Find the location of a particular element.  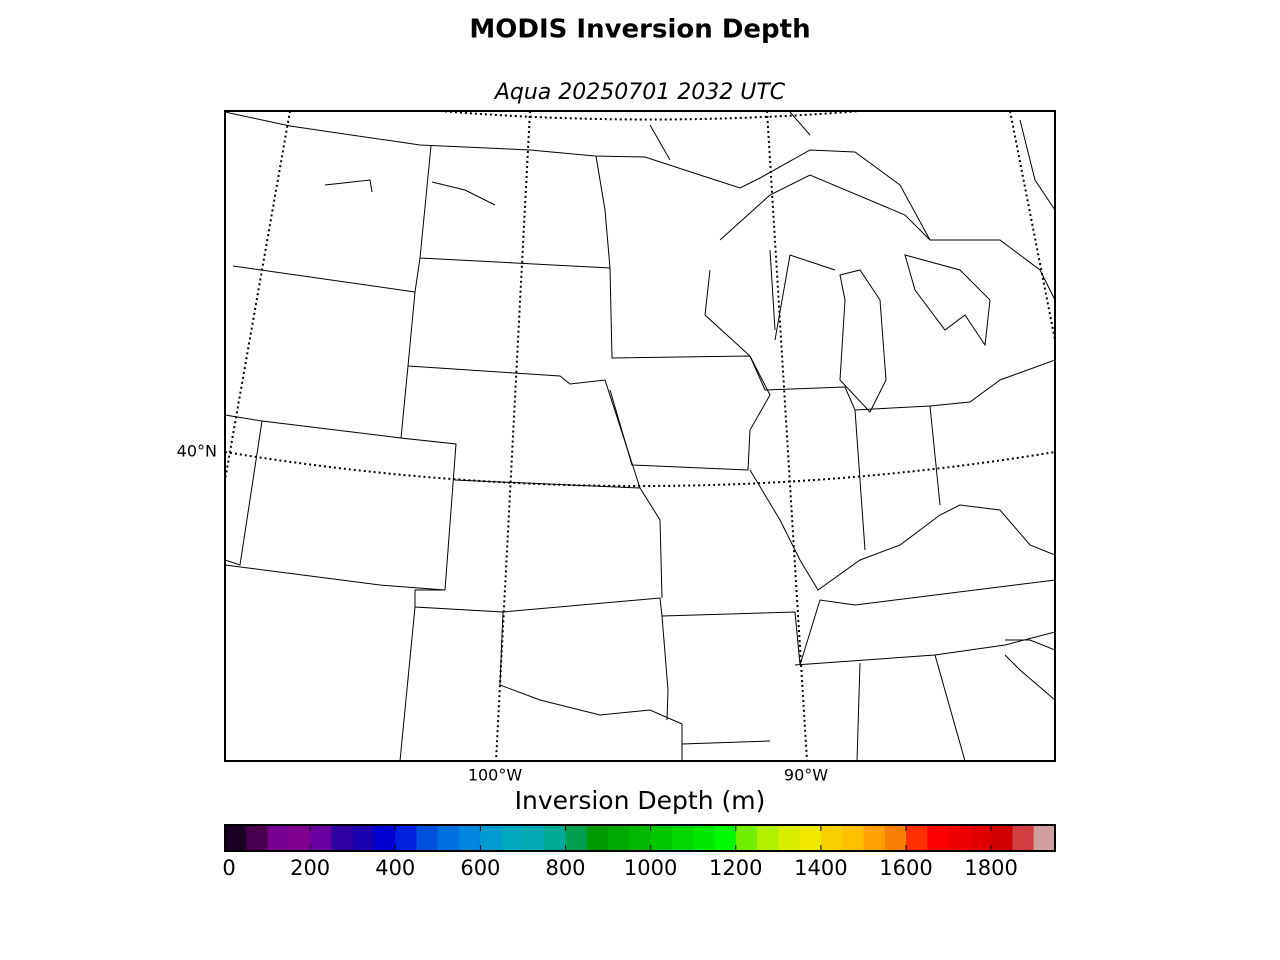

lon-label: 90°W is located at coordinates (806, 775).